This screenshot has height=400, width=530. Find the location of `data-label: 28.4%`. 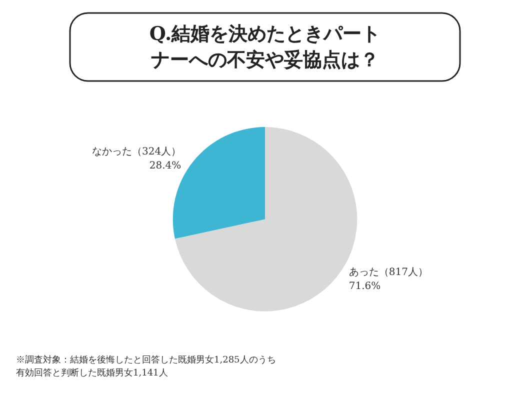

data-label: 28.4% is located at coordinates (165, 166).